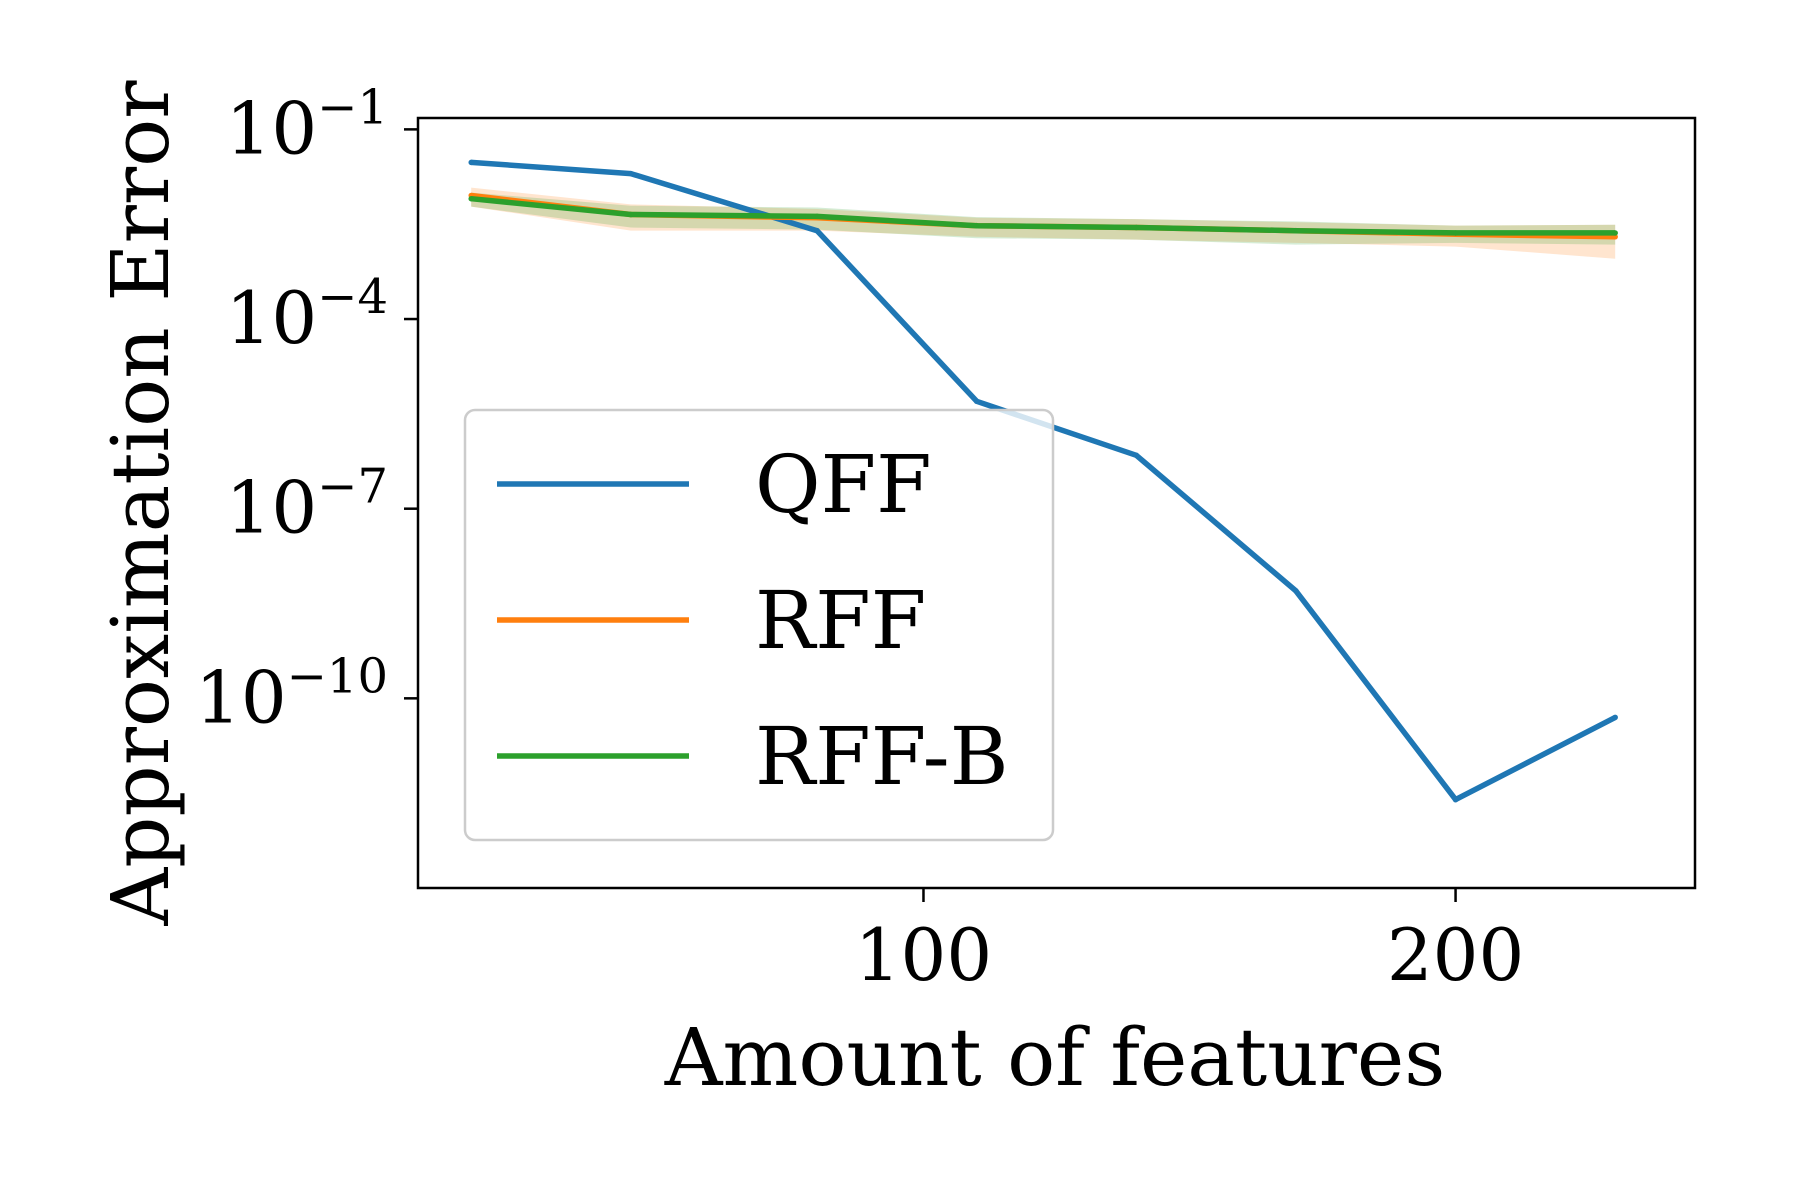  Describe the element at coordinates (1189, 942) in the screenshot. I see `x-axis: 100 200` at that location.